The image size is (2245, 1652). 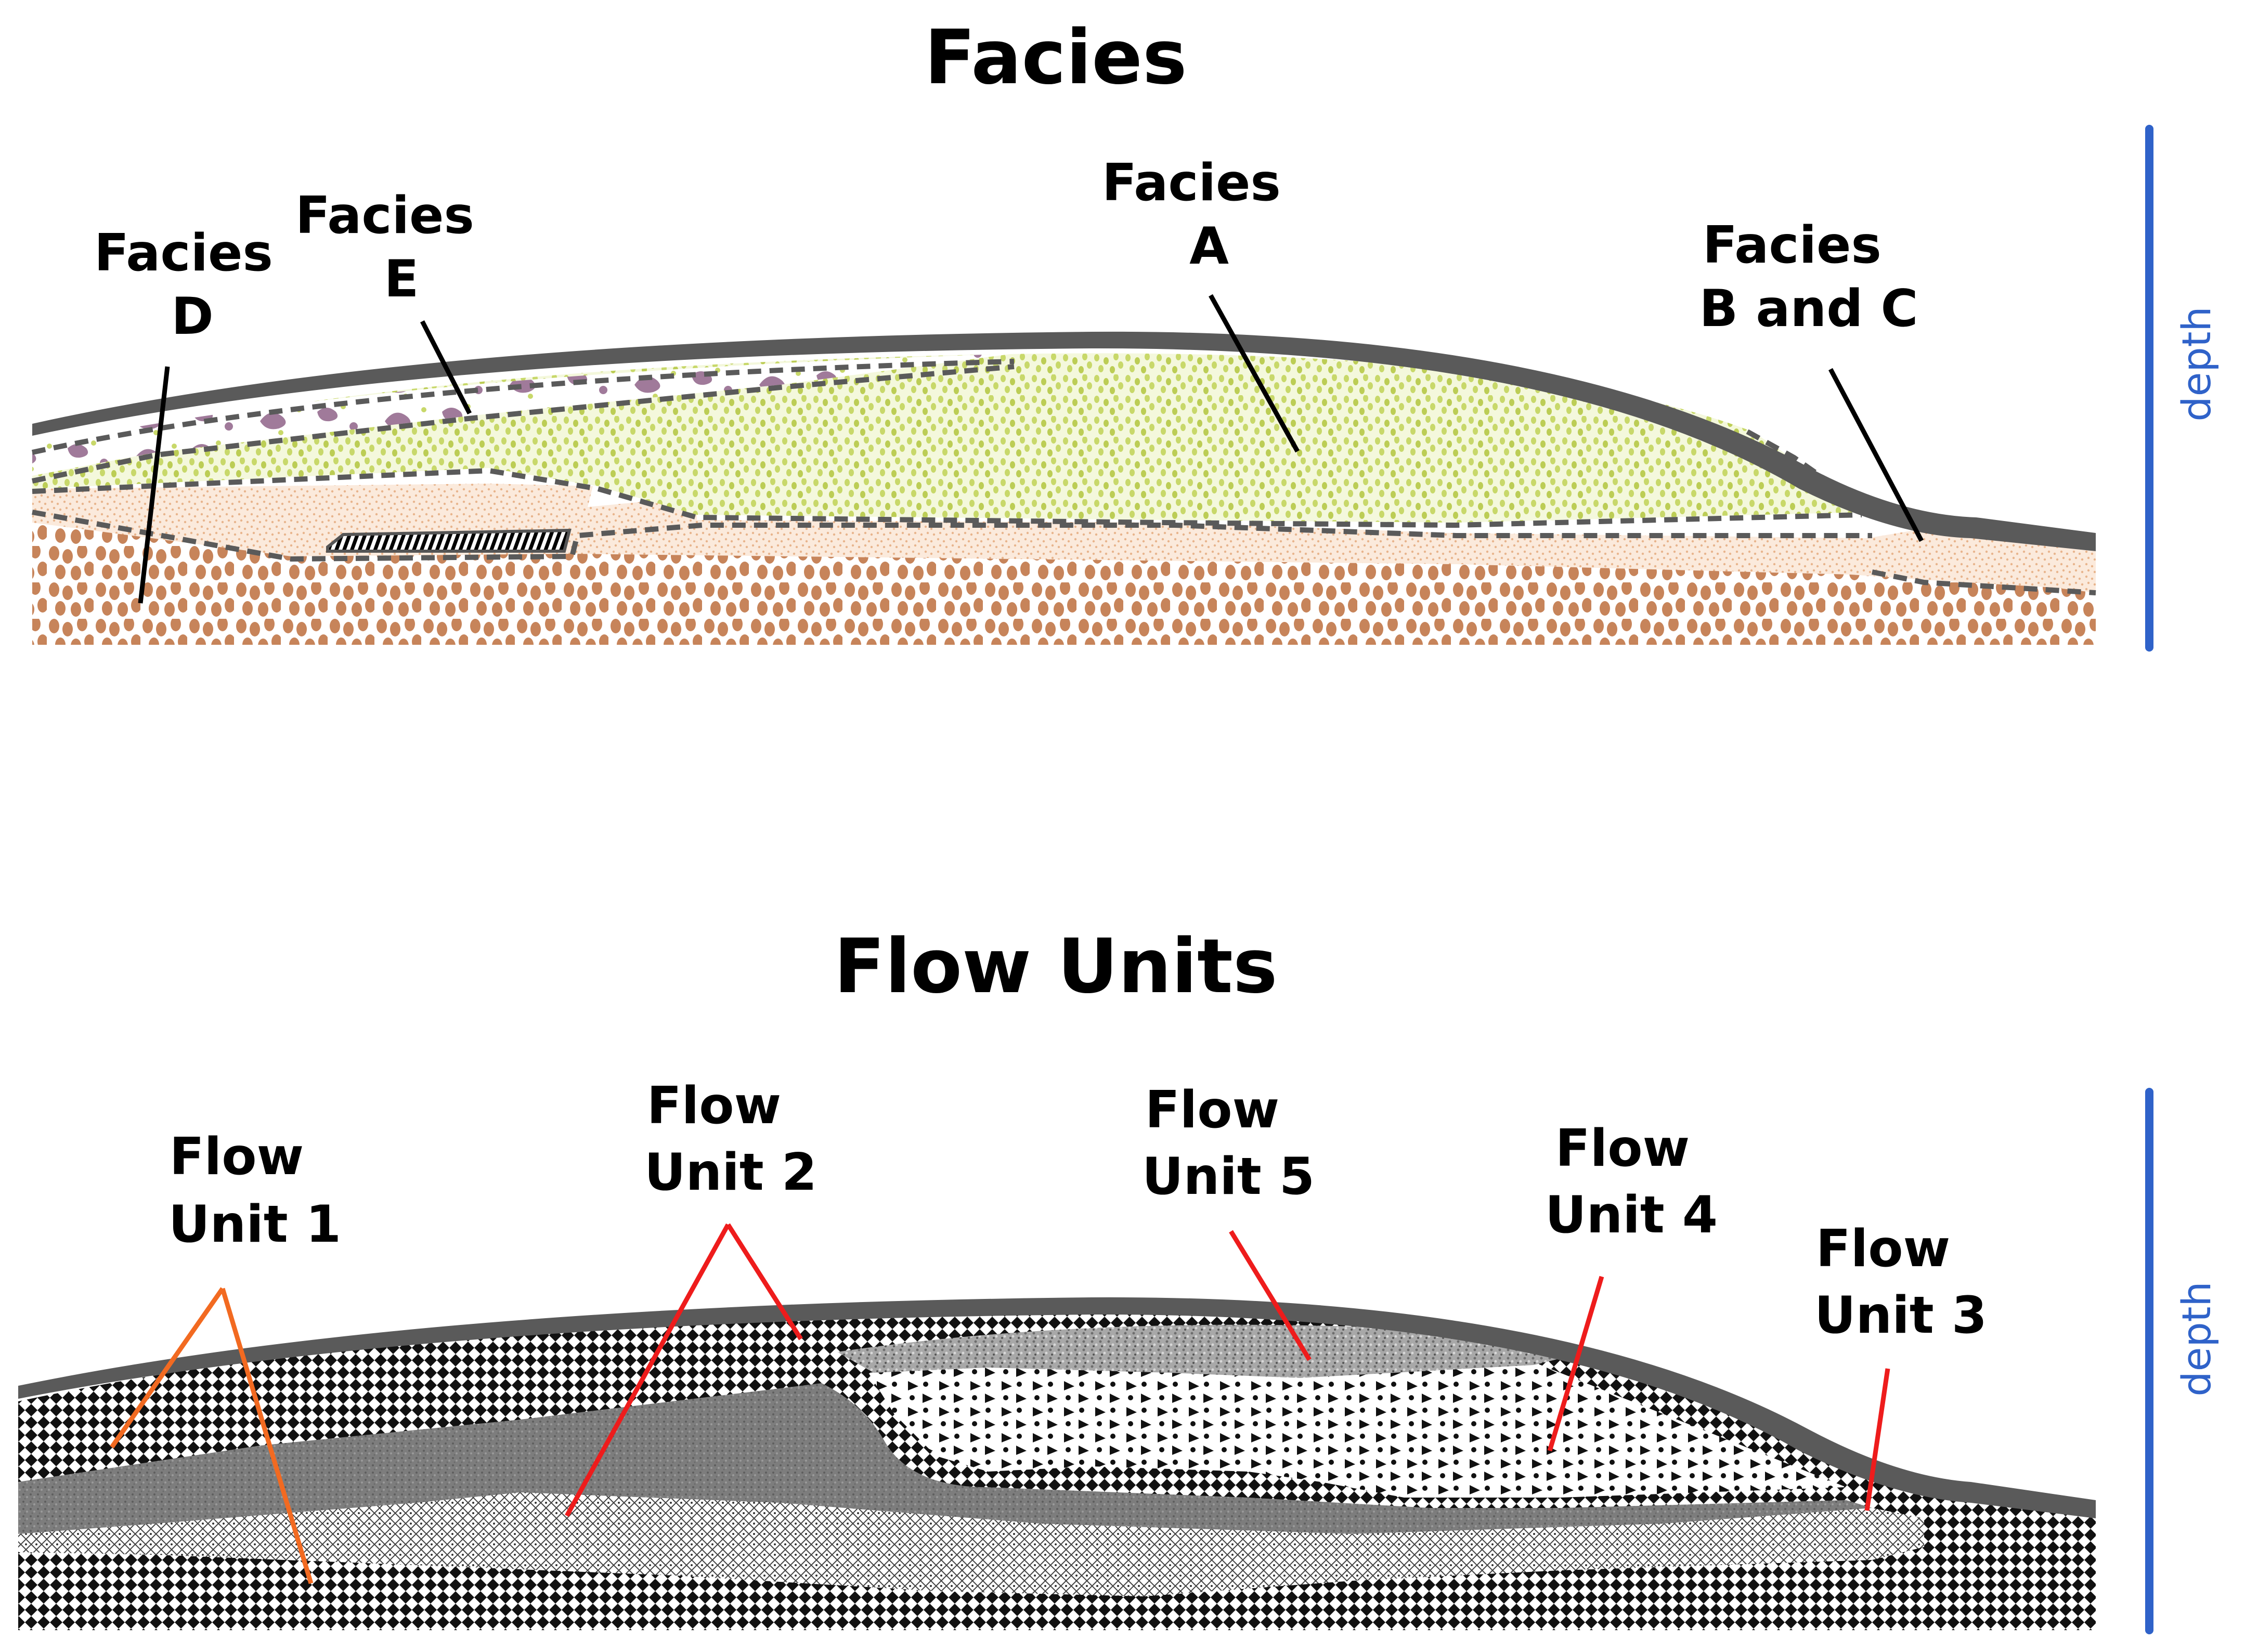 I want to click on flow-units-depth-label: depth, so click(x=2196, y=1338).